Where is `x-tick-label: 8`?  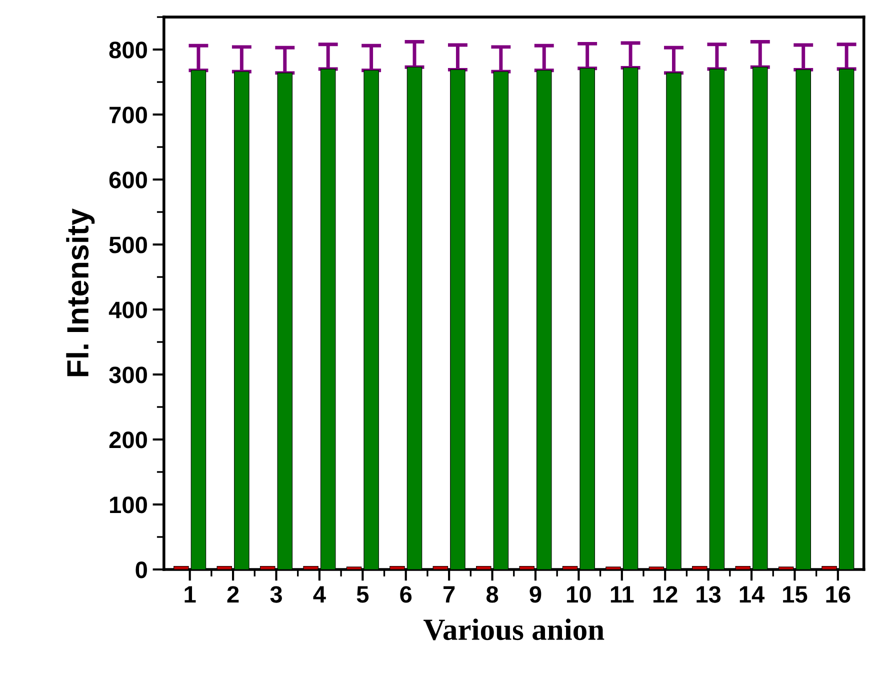
x-tick-label: 8 is located at coordinates (492, 594).